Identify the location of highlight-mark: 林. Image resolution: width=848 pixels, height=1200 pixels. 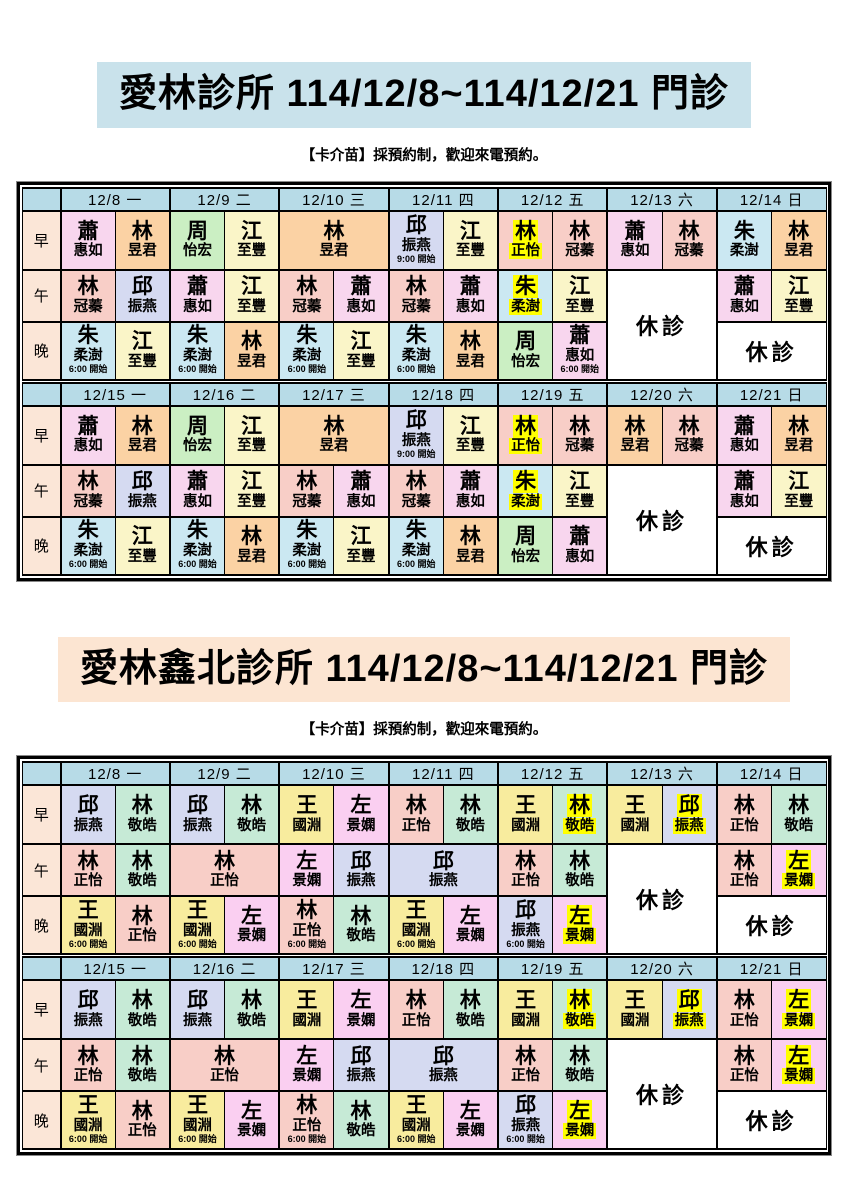
(526, 231).